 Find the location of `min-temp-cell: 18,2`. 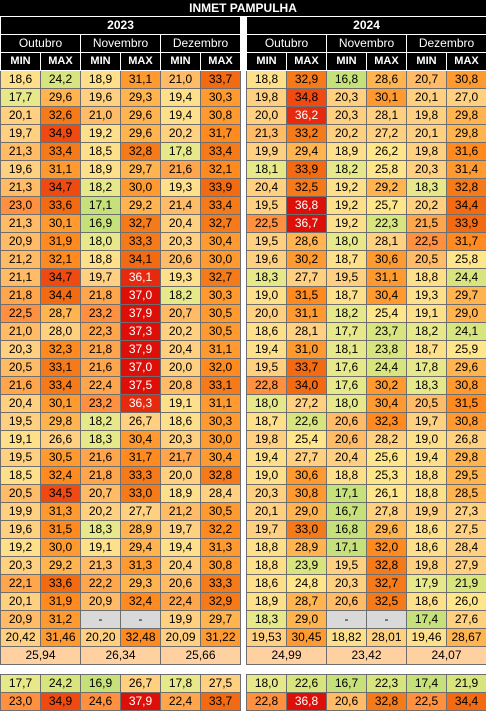

min-temp-cell: 18,2 is located at coordinates (101, 422).